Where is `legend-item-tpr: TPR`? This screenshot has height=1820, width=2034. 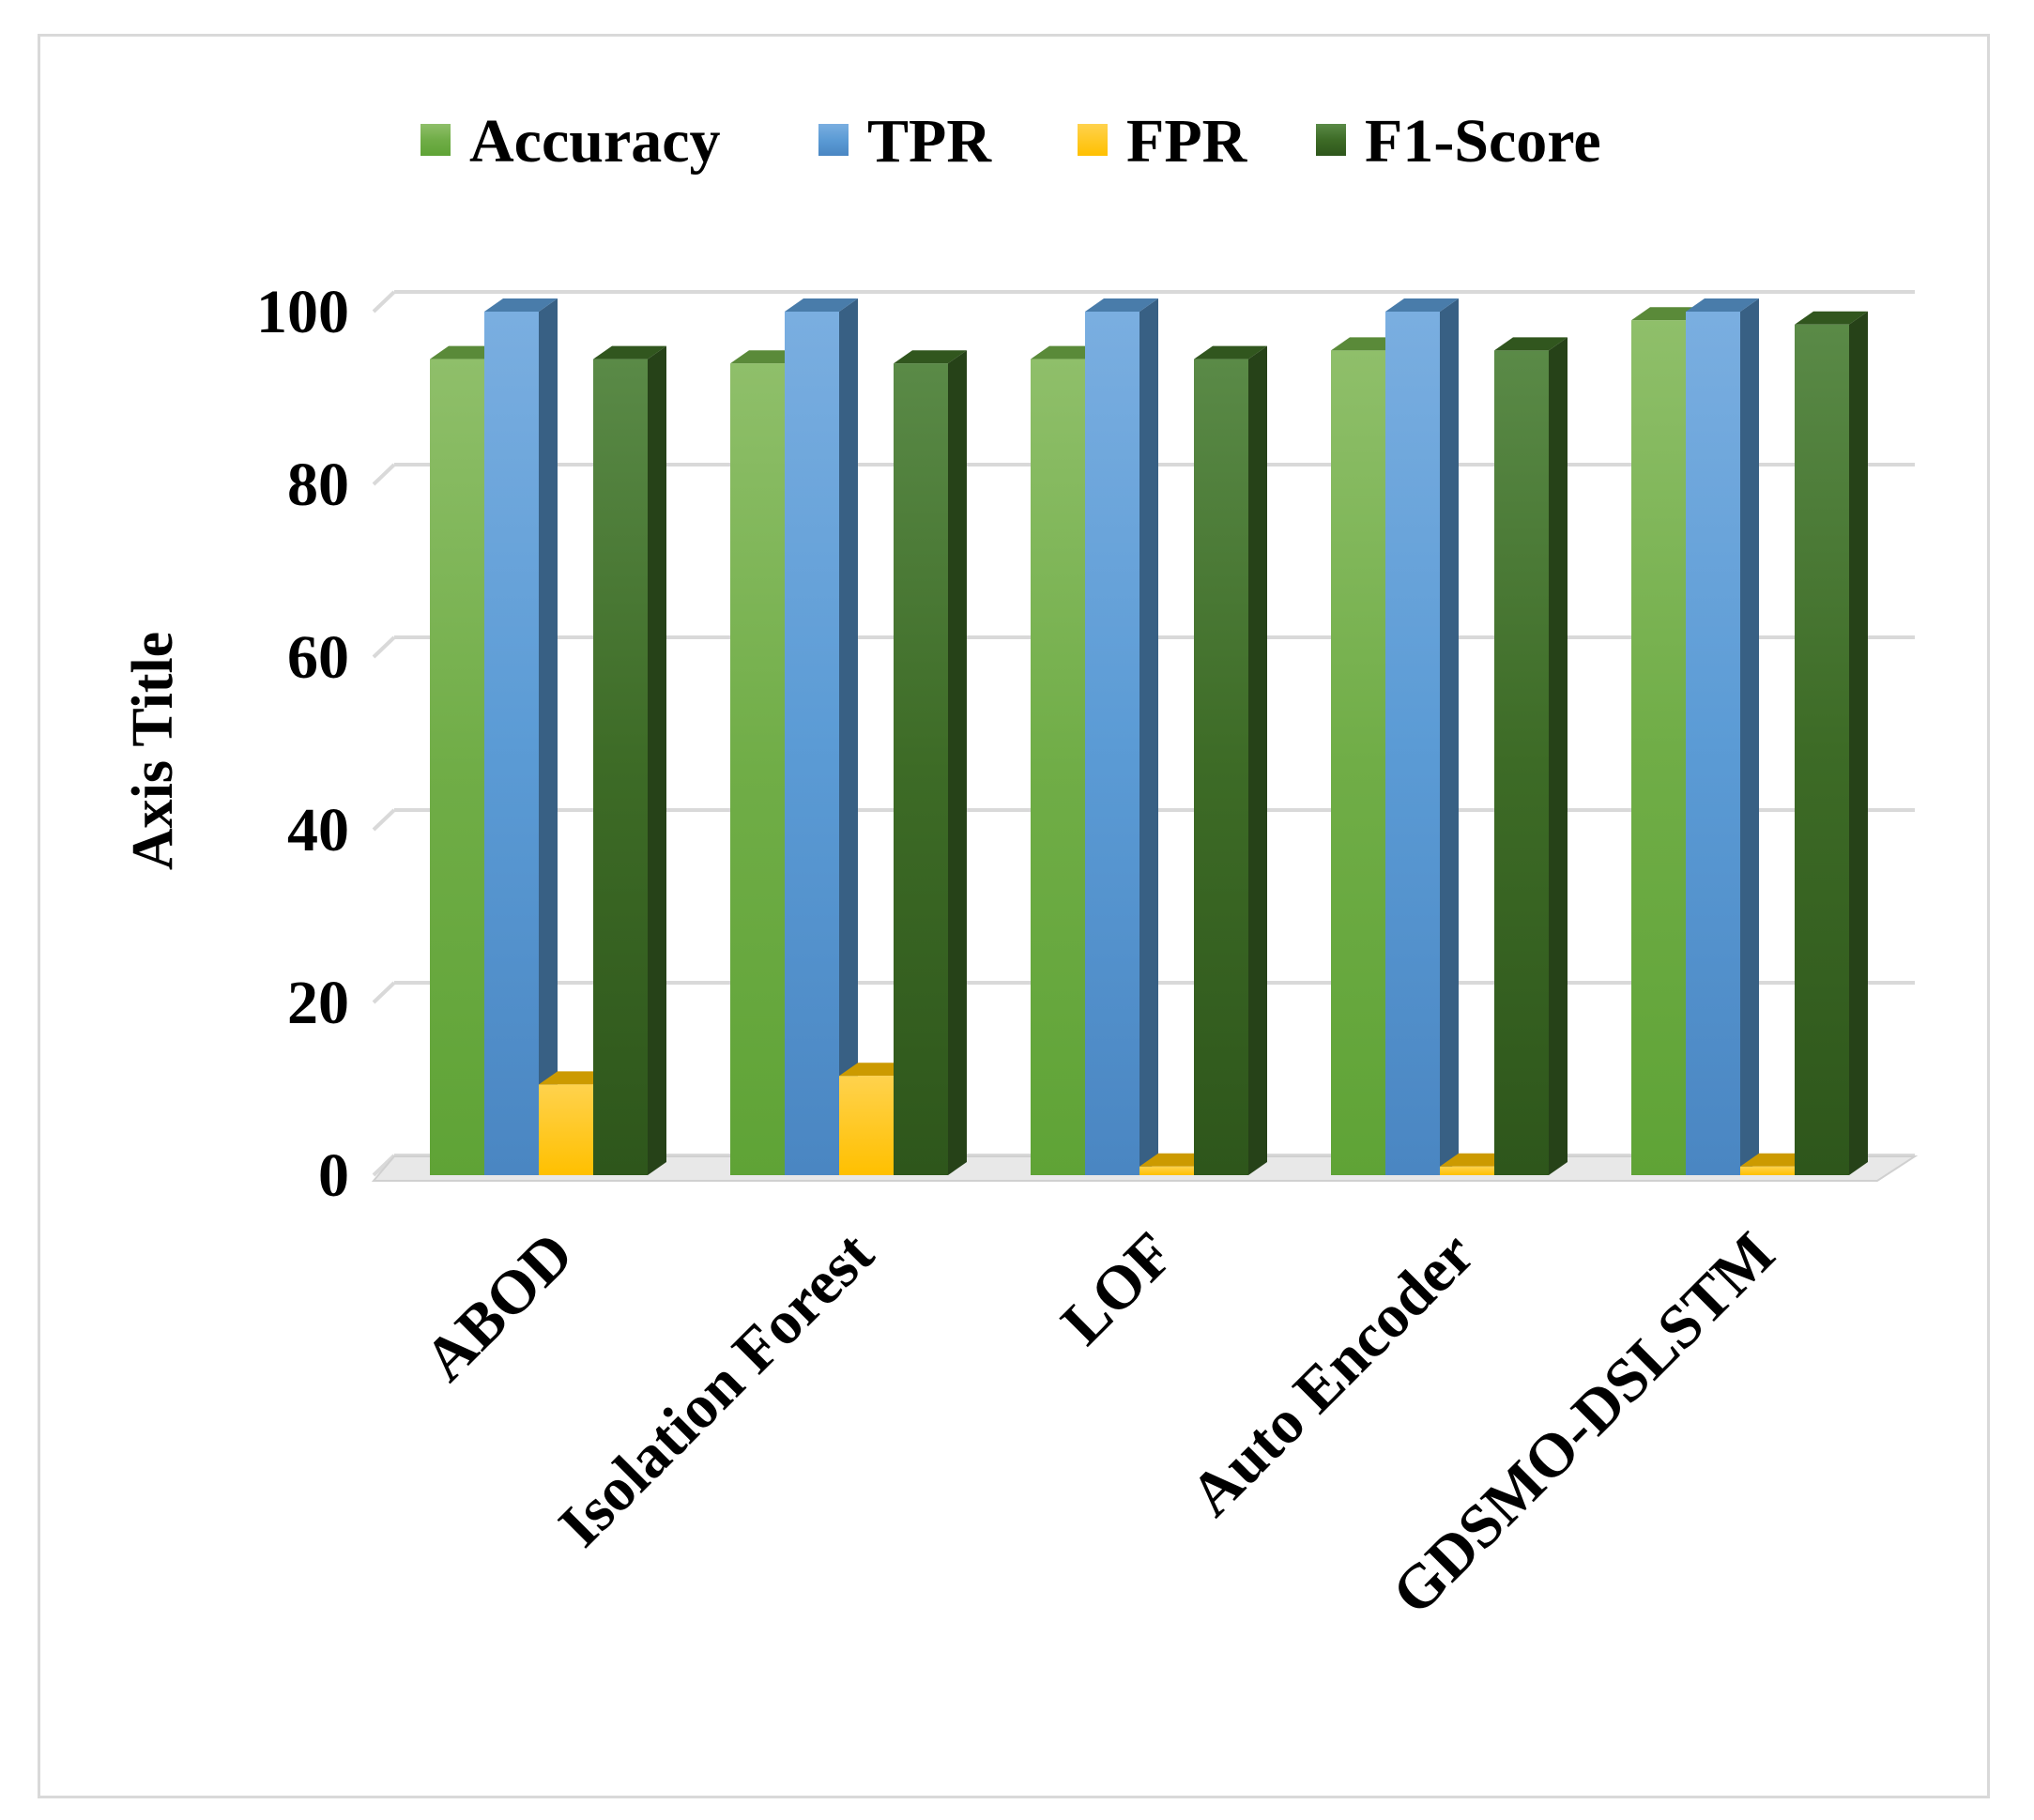 legend-item-tpr: TPR is located at coordinates (905, 141).